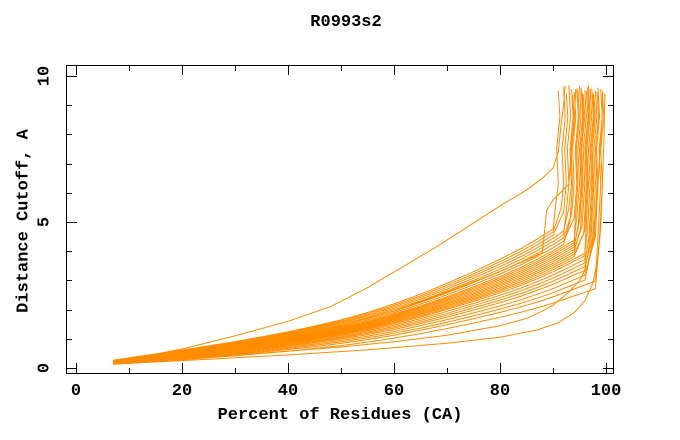 This screenshot has height=440, width=680. I want to click on y-tick-label: 10, so click(44, 76).